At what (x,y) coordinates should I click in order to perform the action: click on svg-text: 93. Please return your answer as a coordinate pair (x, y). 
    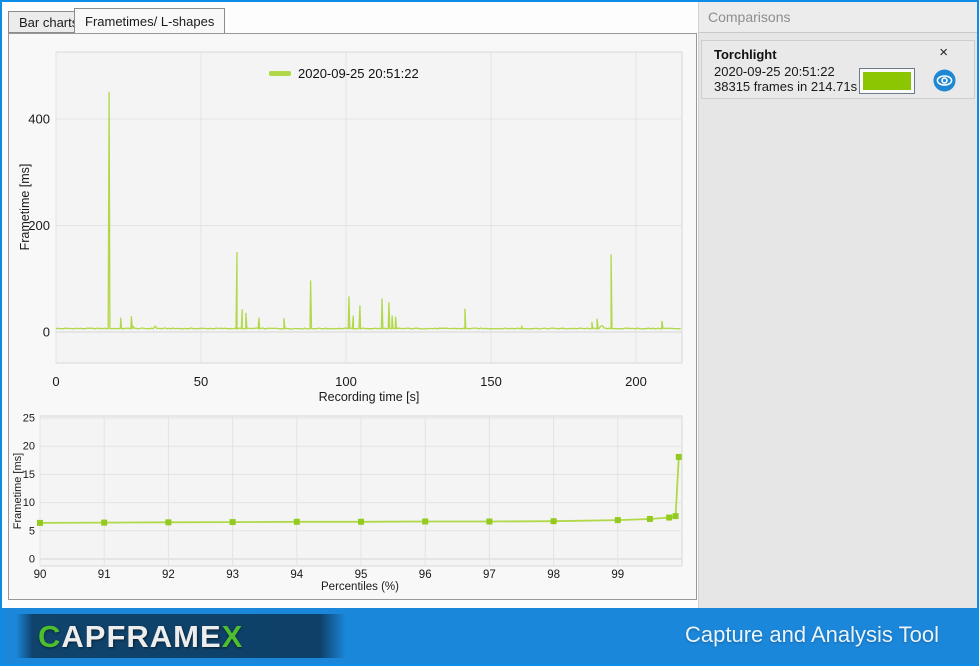
    Looking at the image, I should click on (232, 575).